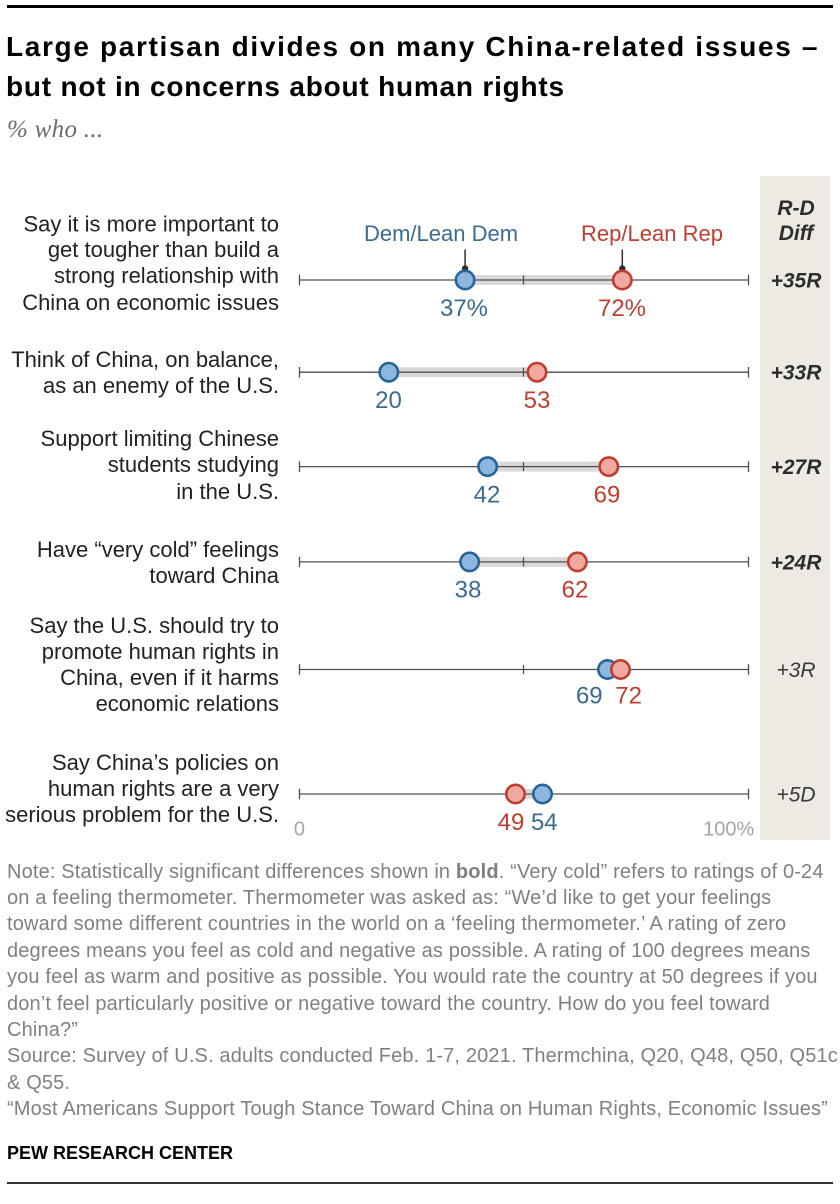 Image resolution: width=840 pixels, height=1204 pixels. What do you see at coordinates (795, 795) in the screenshot?
I see `svg-text: +5D` at bounding box center [795, 795].